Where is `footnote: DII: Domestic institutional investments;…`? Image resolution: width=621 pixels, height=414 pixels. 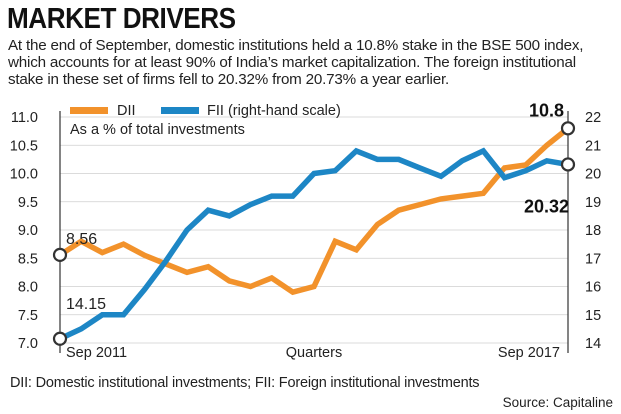
footnote: DII: Domestic institutional investments;… is located at coordinates (245, 383).